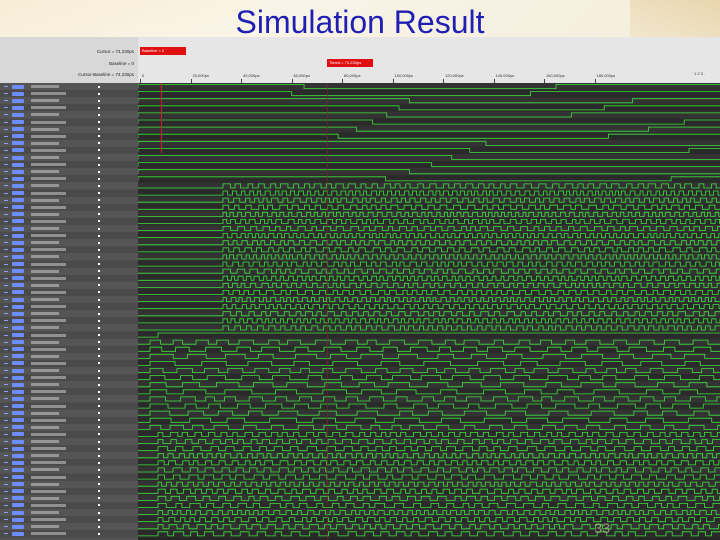 The height and width of the screenshot is (540, 720). I want to click on timea-marker: TimeA = 74,230ps, so click(350, 63).